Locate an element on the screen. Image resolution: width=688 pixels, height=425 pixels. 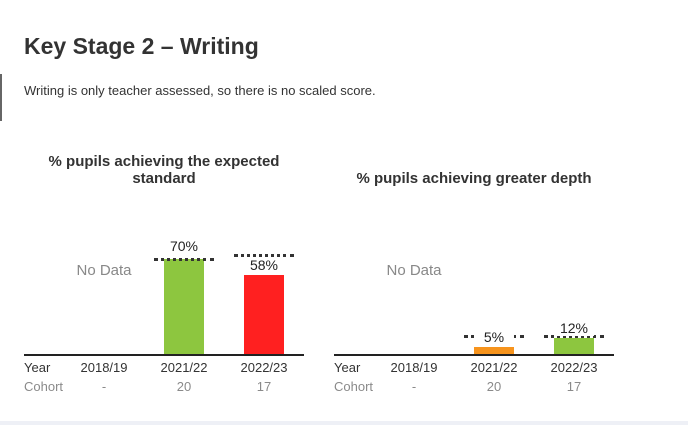
data-label: 70% is located at coordinates (184, 245).